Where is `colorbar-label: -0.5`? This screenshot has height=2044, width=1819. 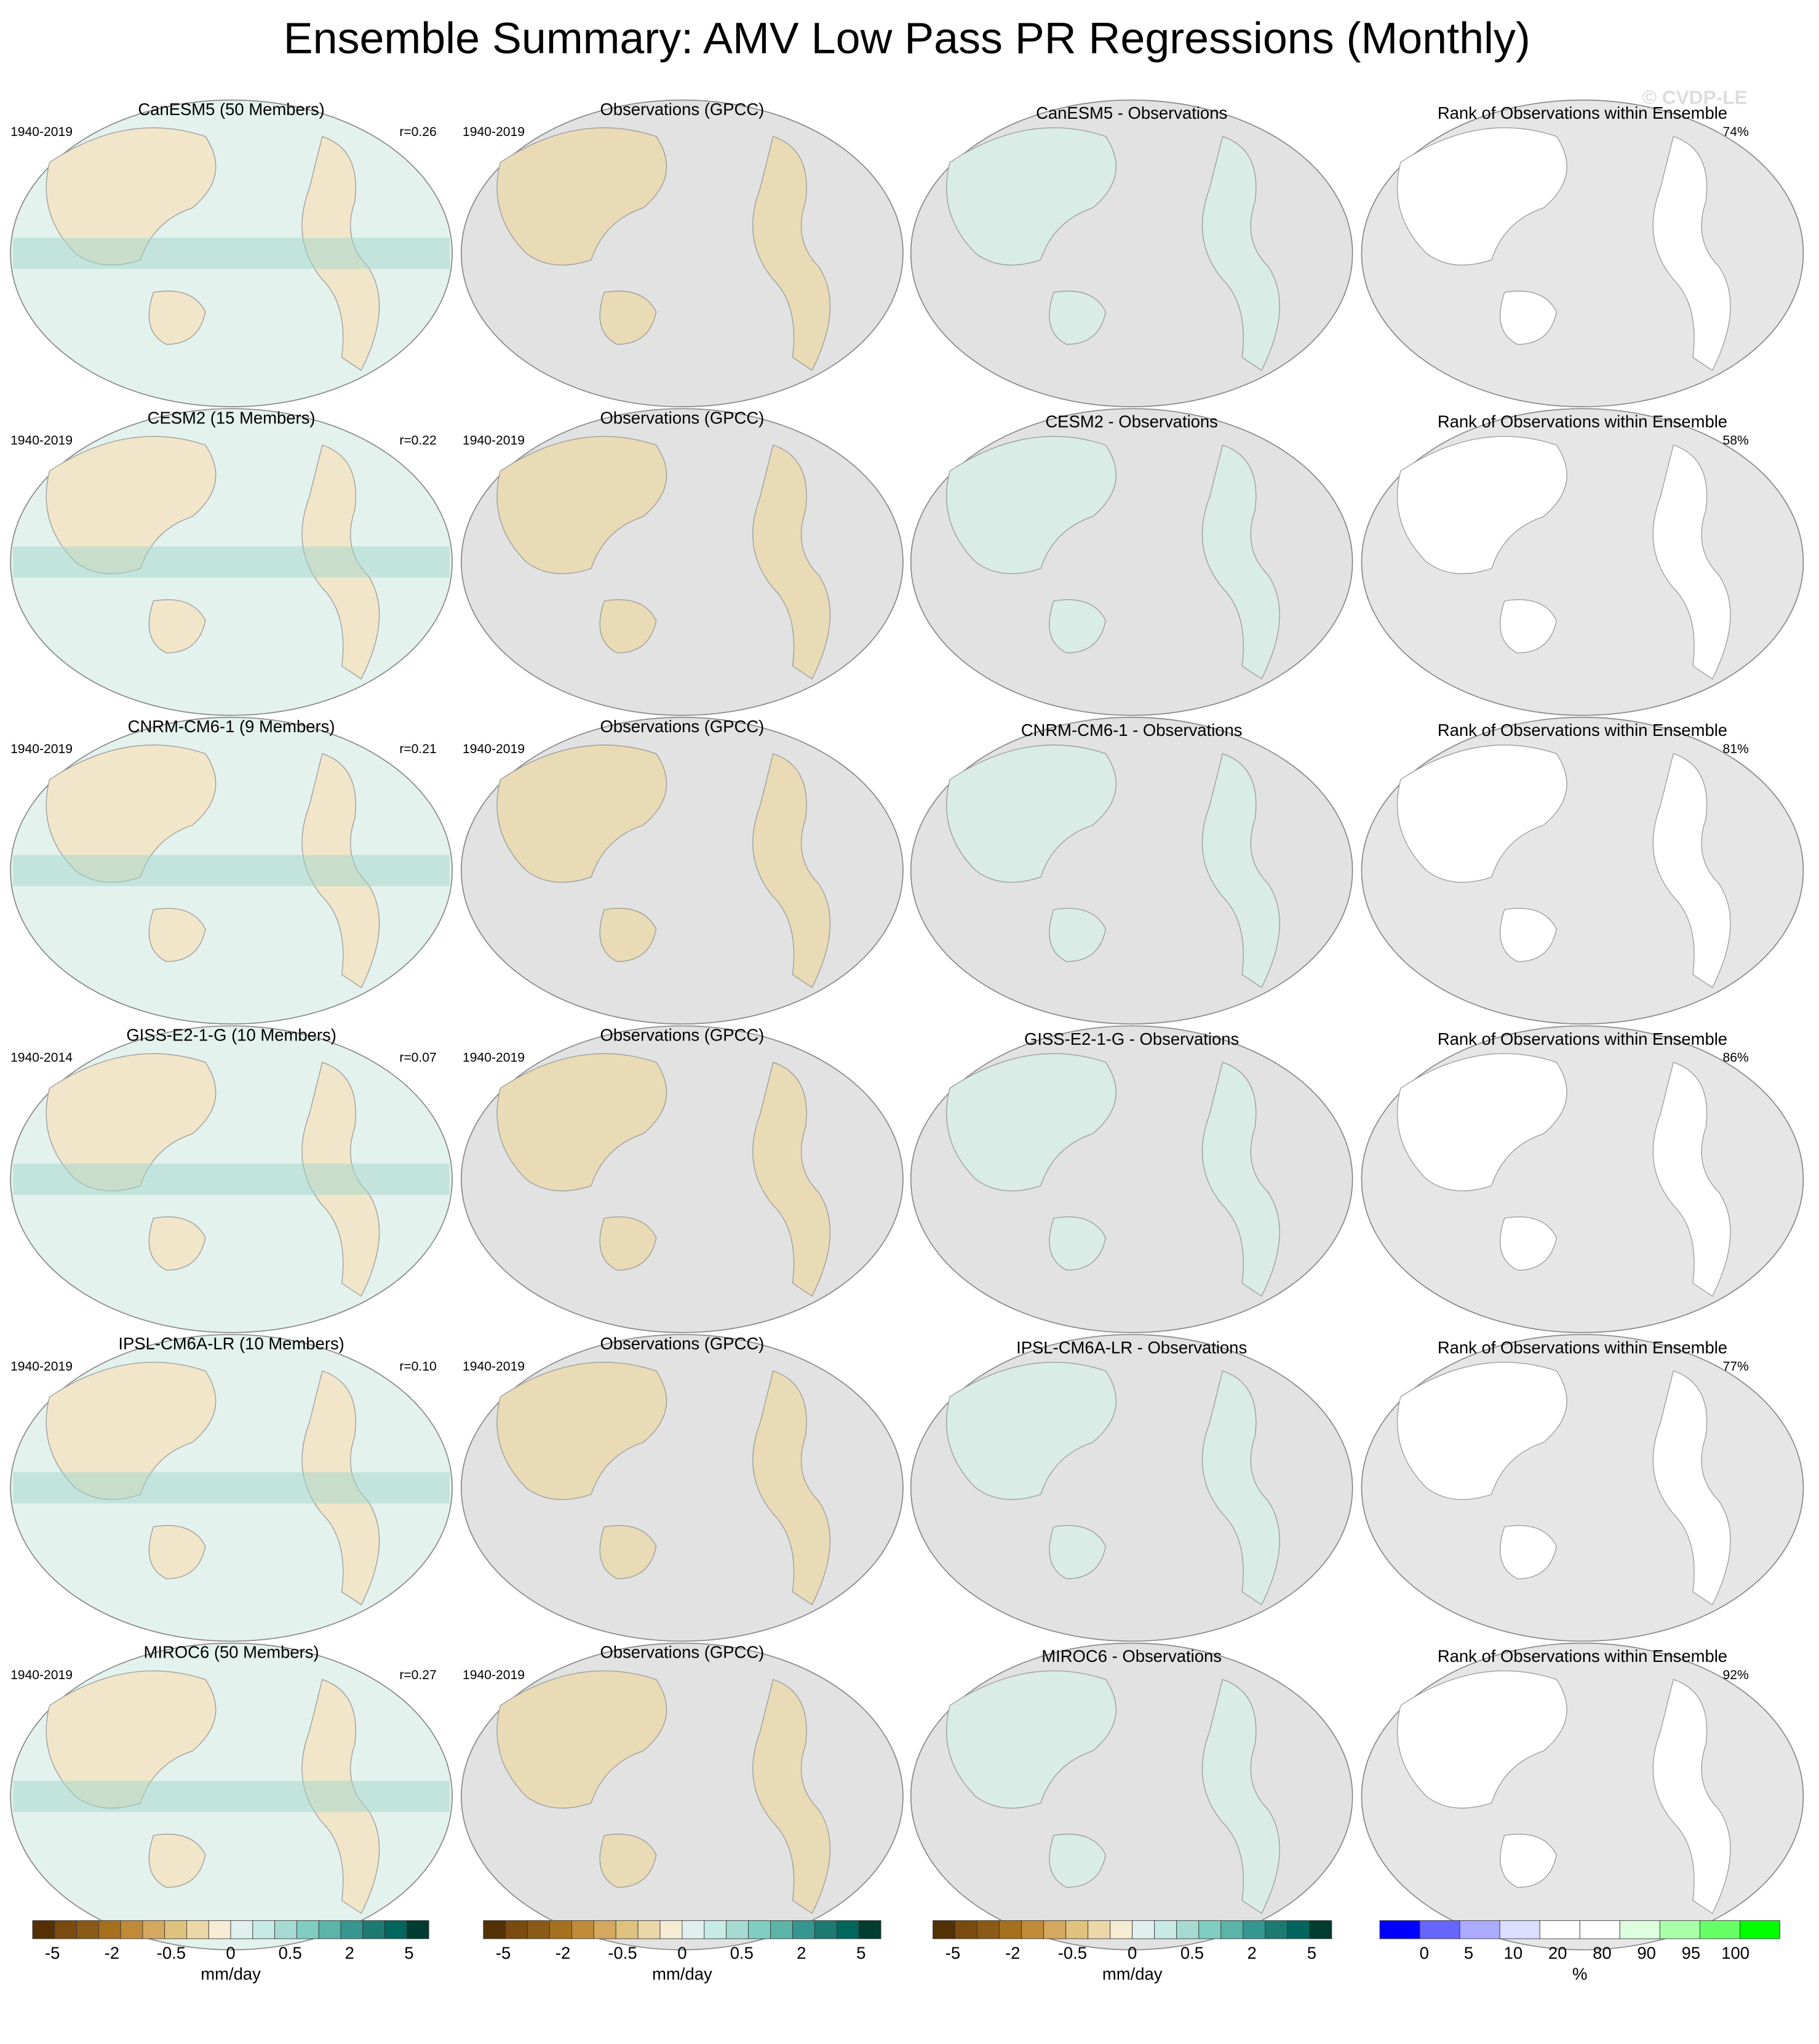 colorbar-label: -0.5 is located at coordinates (622, 1953).